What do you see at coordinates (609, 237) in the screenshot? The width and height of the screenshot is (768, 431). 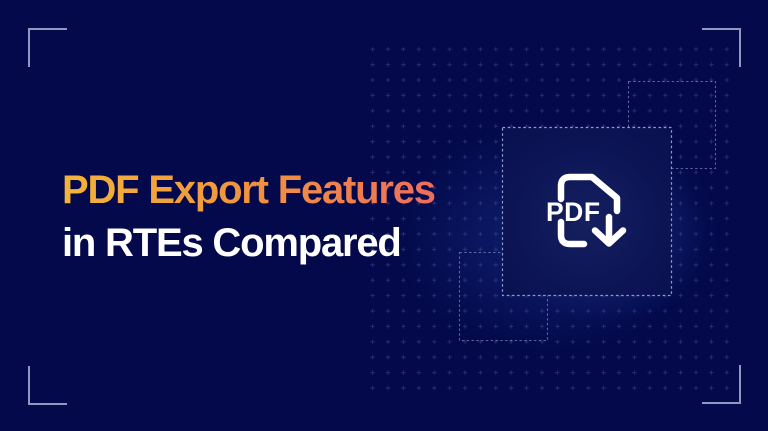 I see `download-arrow-head` at bounding box center [609, 237].